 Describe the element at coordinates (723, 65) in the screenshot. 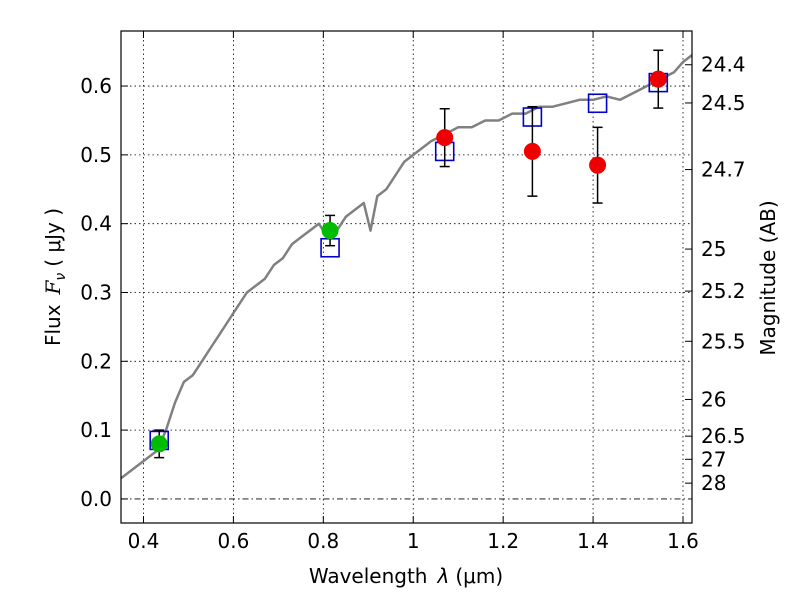

I see `mag-tick-label: 24.4` at that location.